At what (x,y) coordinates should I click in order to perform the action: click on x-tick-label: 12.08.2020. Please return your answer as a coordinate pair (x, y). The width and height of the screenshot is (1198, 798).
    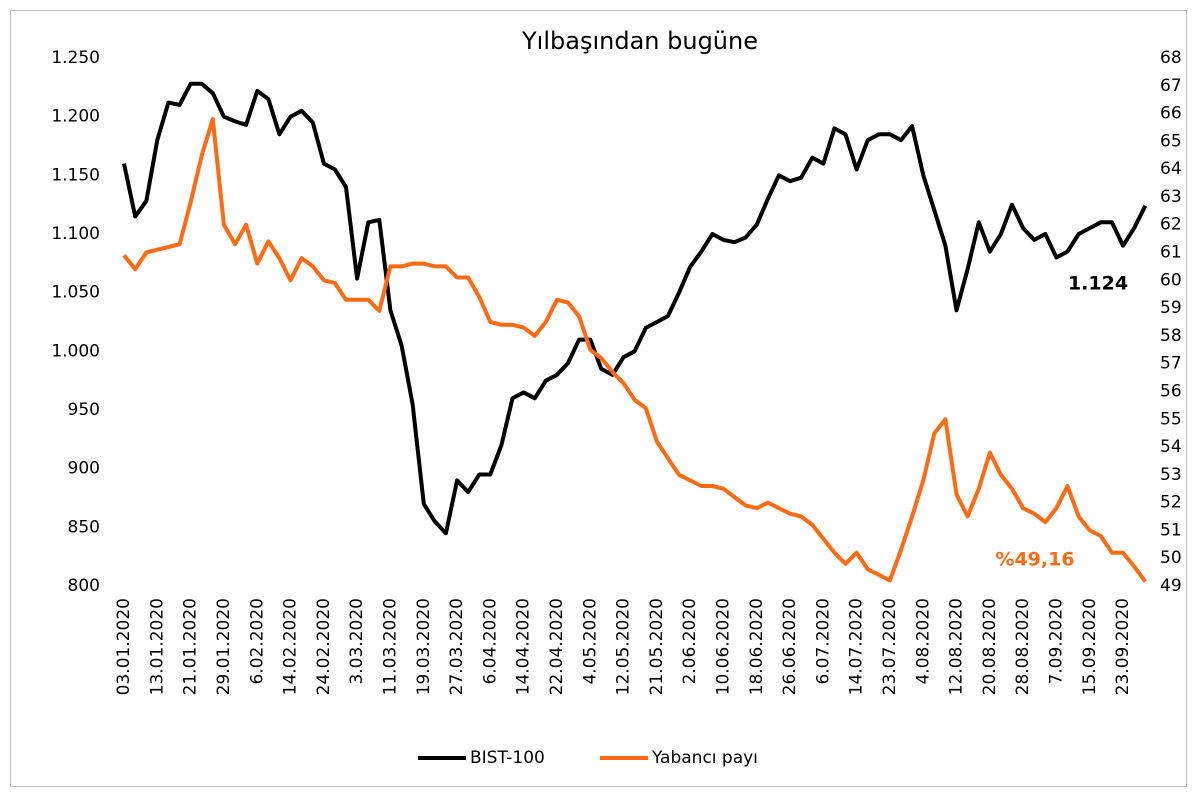
    Looking at the image, I should click on (957, 646).